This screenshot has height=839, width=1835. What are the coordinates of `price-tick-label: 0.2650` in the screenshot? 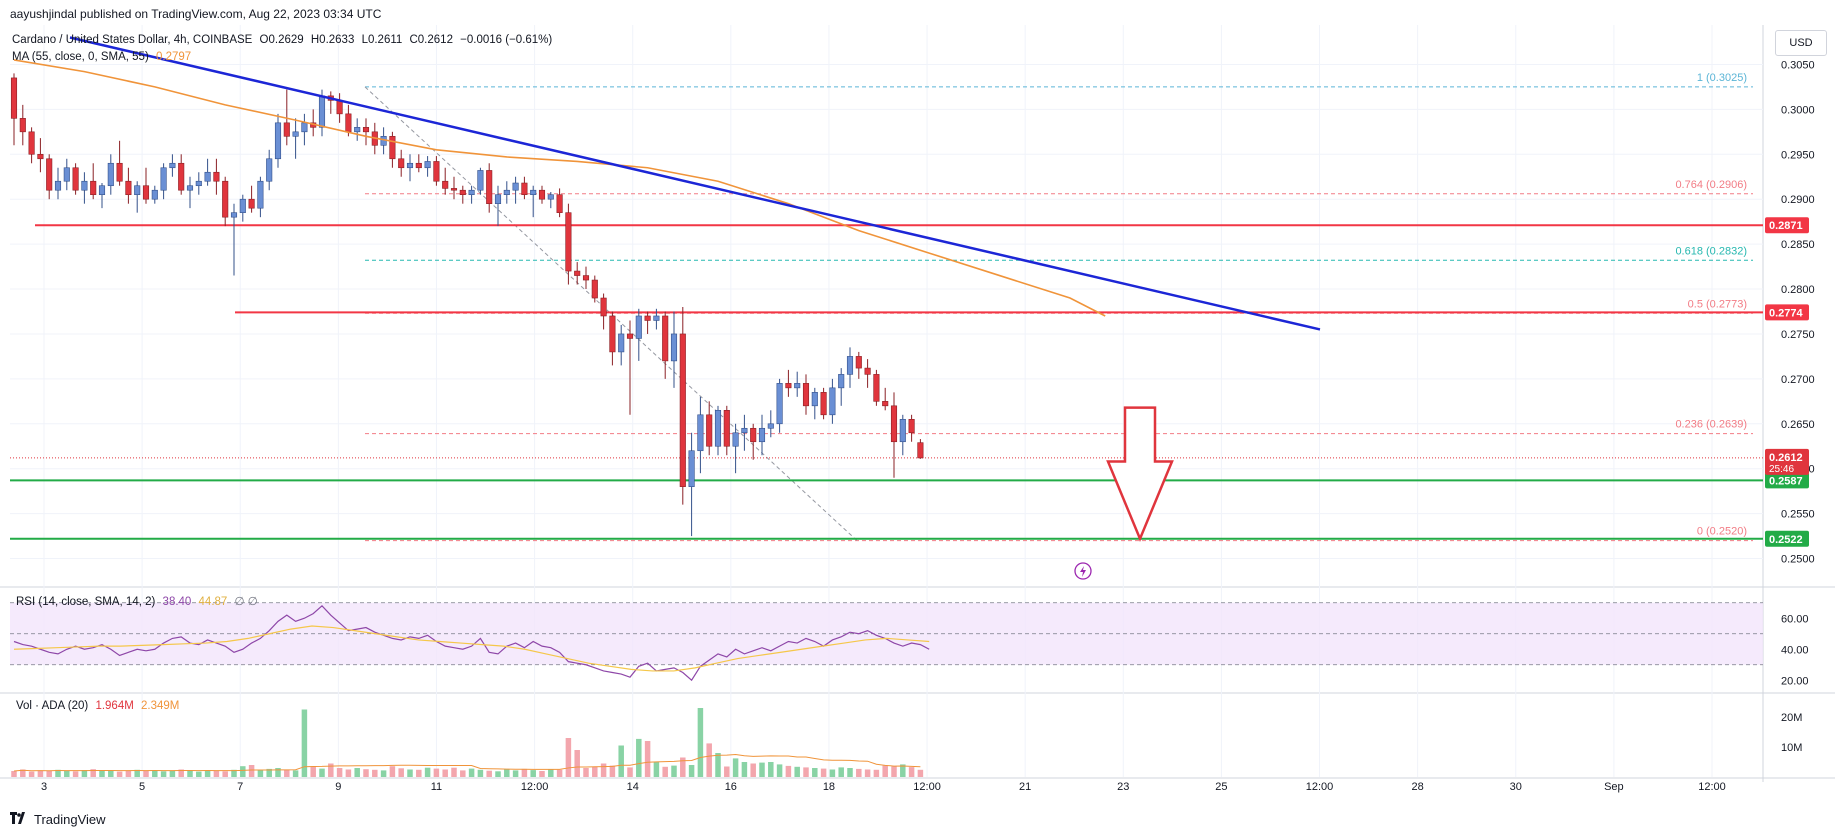 It's located at (1798, 425).